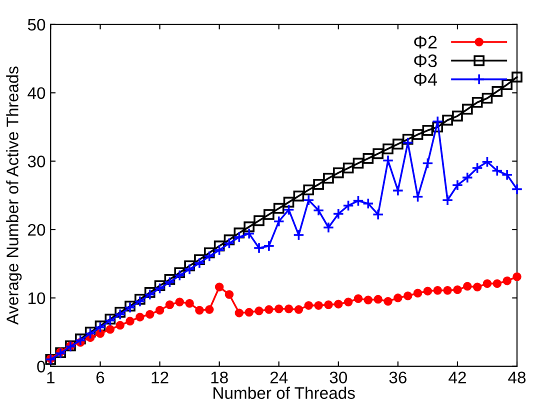  What do you see at coordinates (37, 24) in the screenshot?
I see `y-tick-label: 50` at bounding box center [37, 24].